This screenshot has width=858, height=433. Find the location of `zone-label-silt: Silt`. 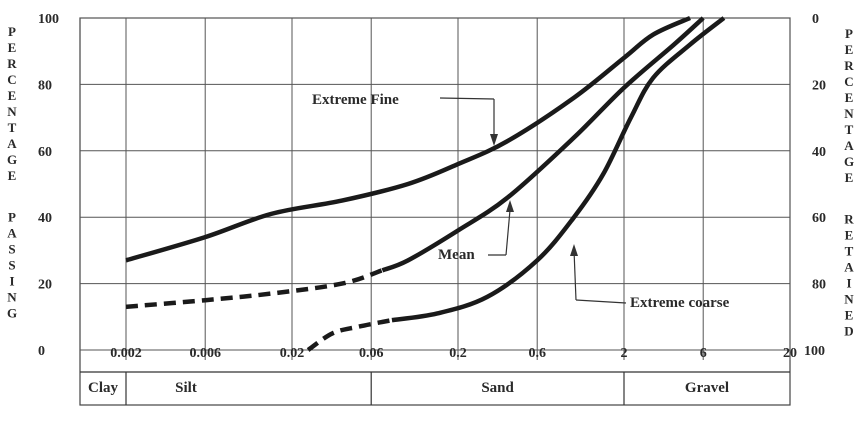

zone-label-silt: Silt is located at coordinates (186, 388).